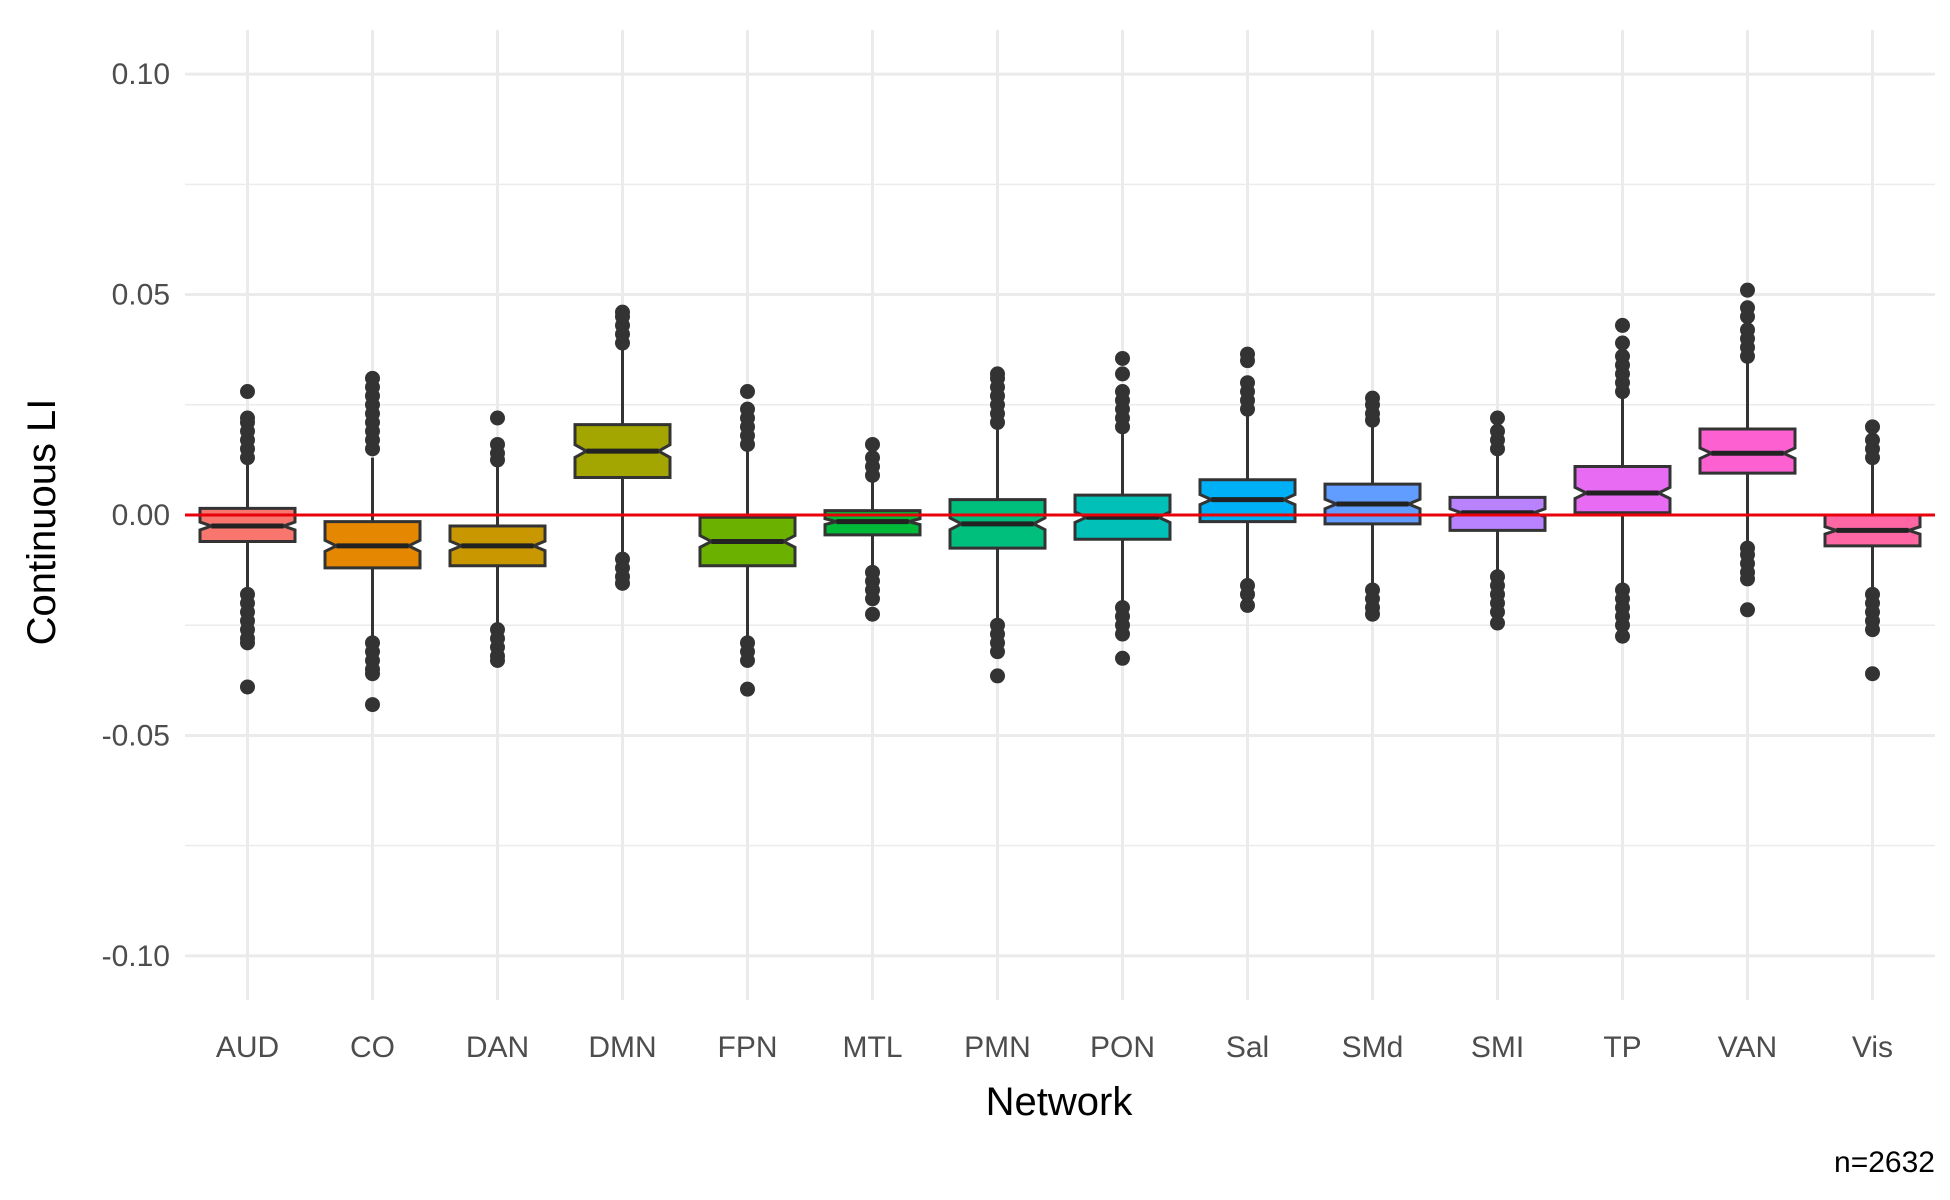 The width and height of the screenshot is (1950, 1200). Describe the element at coordinates (372, 541) in the screenshot. I see `box-co` at that location.